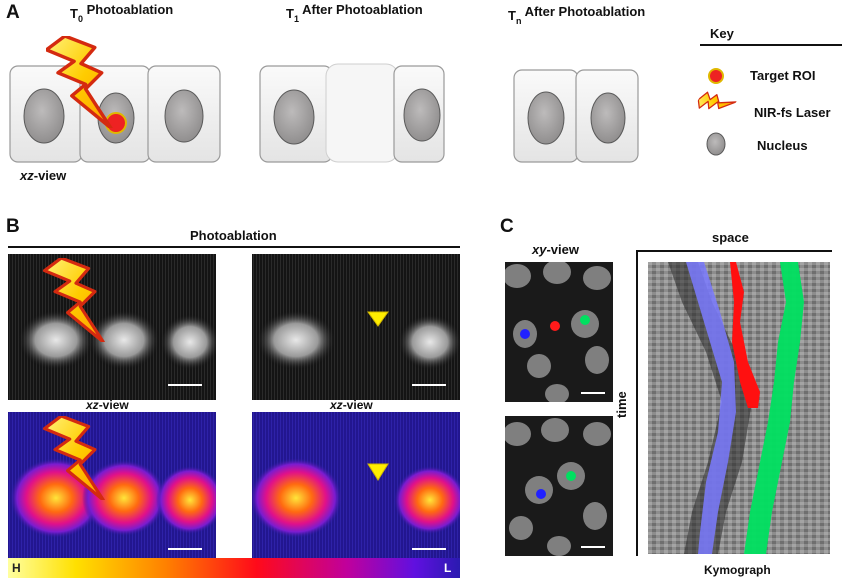 This screenshot has height=580, width=844. What do you see at coordinates (621, 404) in the screenshot?
I see `axis-time-label: time` at bounding box center [621, 404].